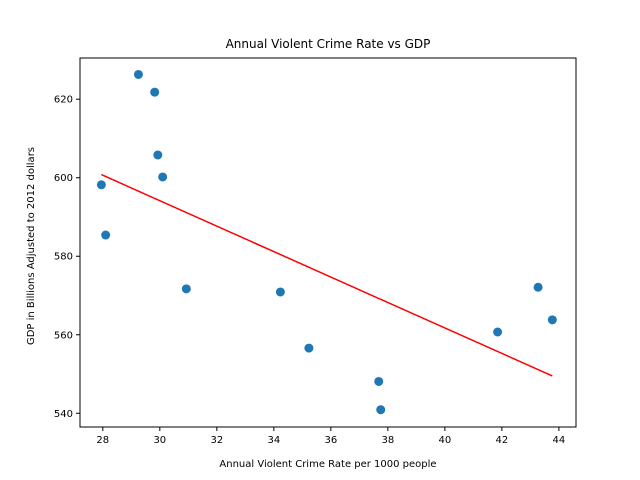  What do you see at coordinates (216, 440) in the screenshot?
I see `x-tick-label: 32` at bounding box center [216, 440].